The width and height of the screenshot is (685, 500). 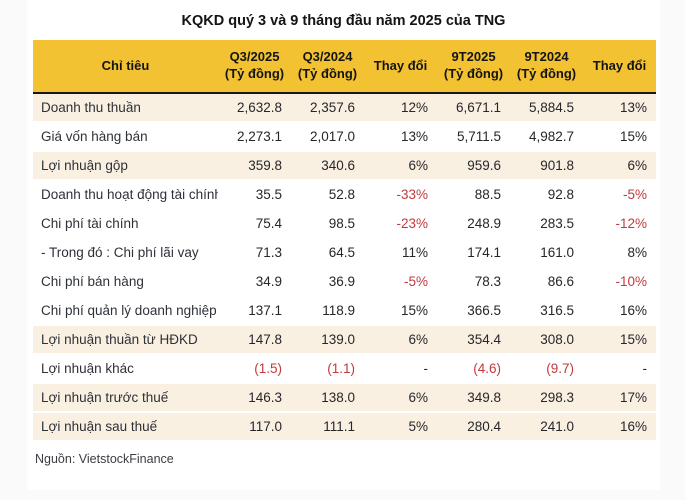 What do you see at coordinates (473, 224) in the screenshot?
I see `value-cell: 248.9` at bounding box center [473, 224].